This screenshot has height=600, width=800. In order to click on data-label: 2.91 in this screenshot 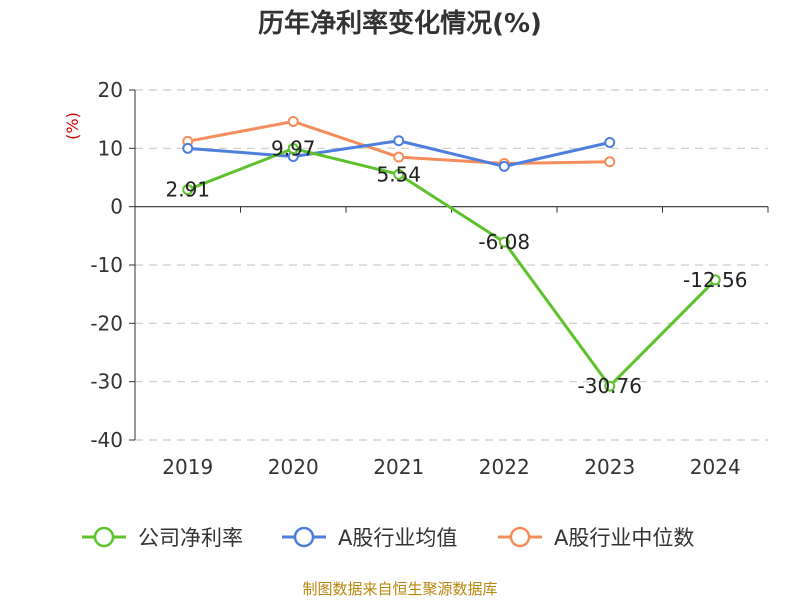, I will do `click(187, 190)`.